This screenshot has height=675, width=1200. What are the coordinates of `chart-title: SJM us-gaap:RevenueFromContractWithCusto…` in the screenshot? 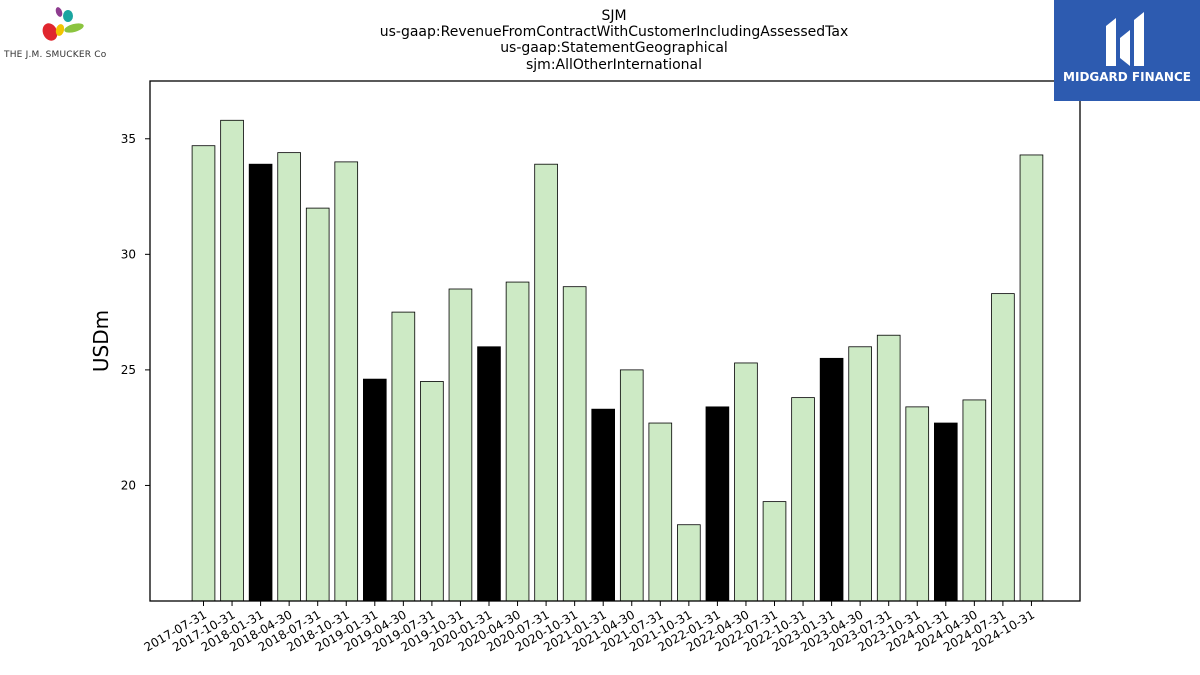 It's located at (614, 40).